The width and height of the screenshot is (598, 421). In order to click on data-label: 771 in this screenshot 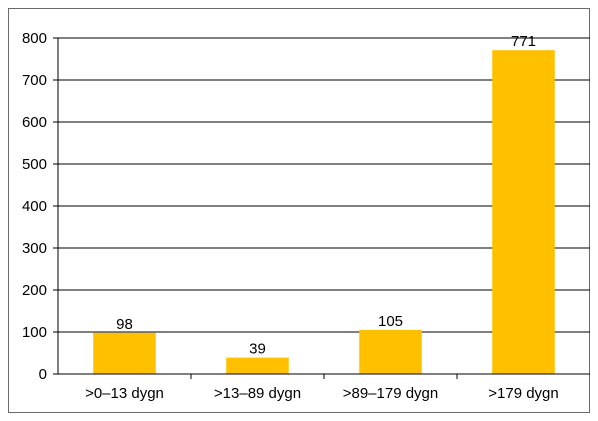, I will do `click(523, 41)`.